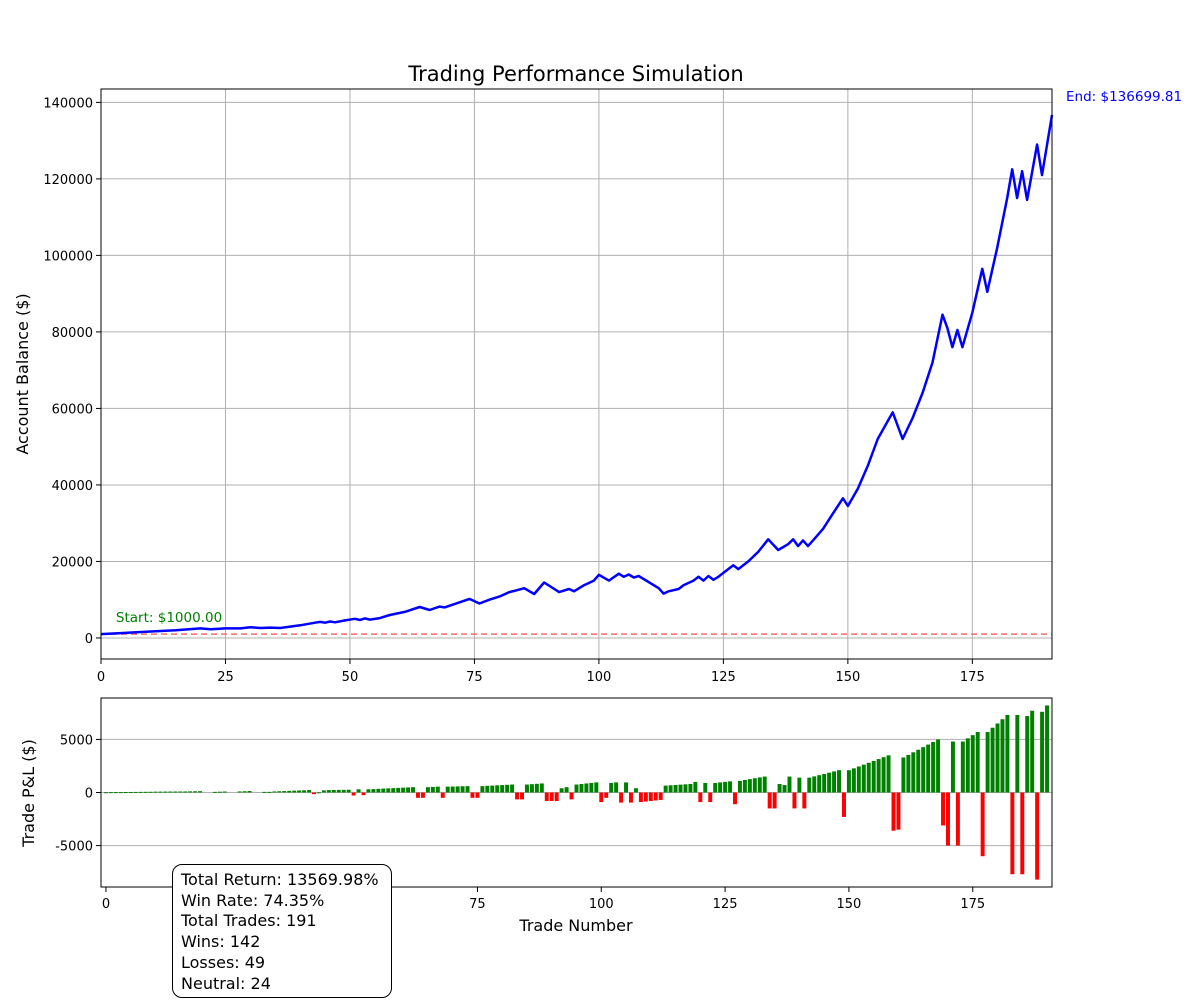  I want to click on y-tick-label: 120000, so click(68, 180).